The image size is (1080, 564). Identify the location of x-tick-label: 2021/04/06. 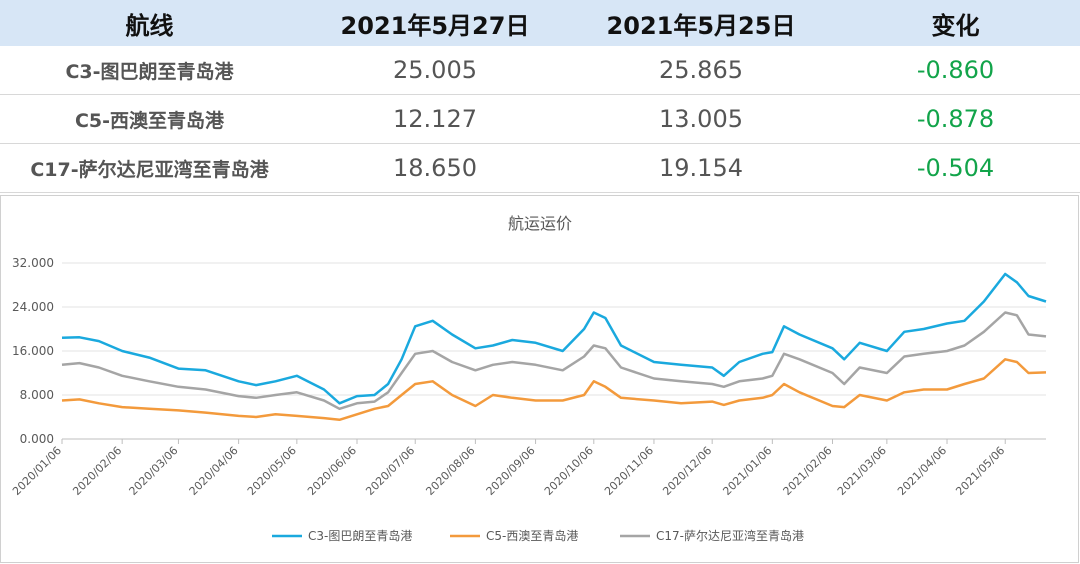
(922, 471).